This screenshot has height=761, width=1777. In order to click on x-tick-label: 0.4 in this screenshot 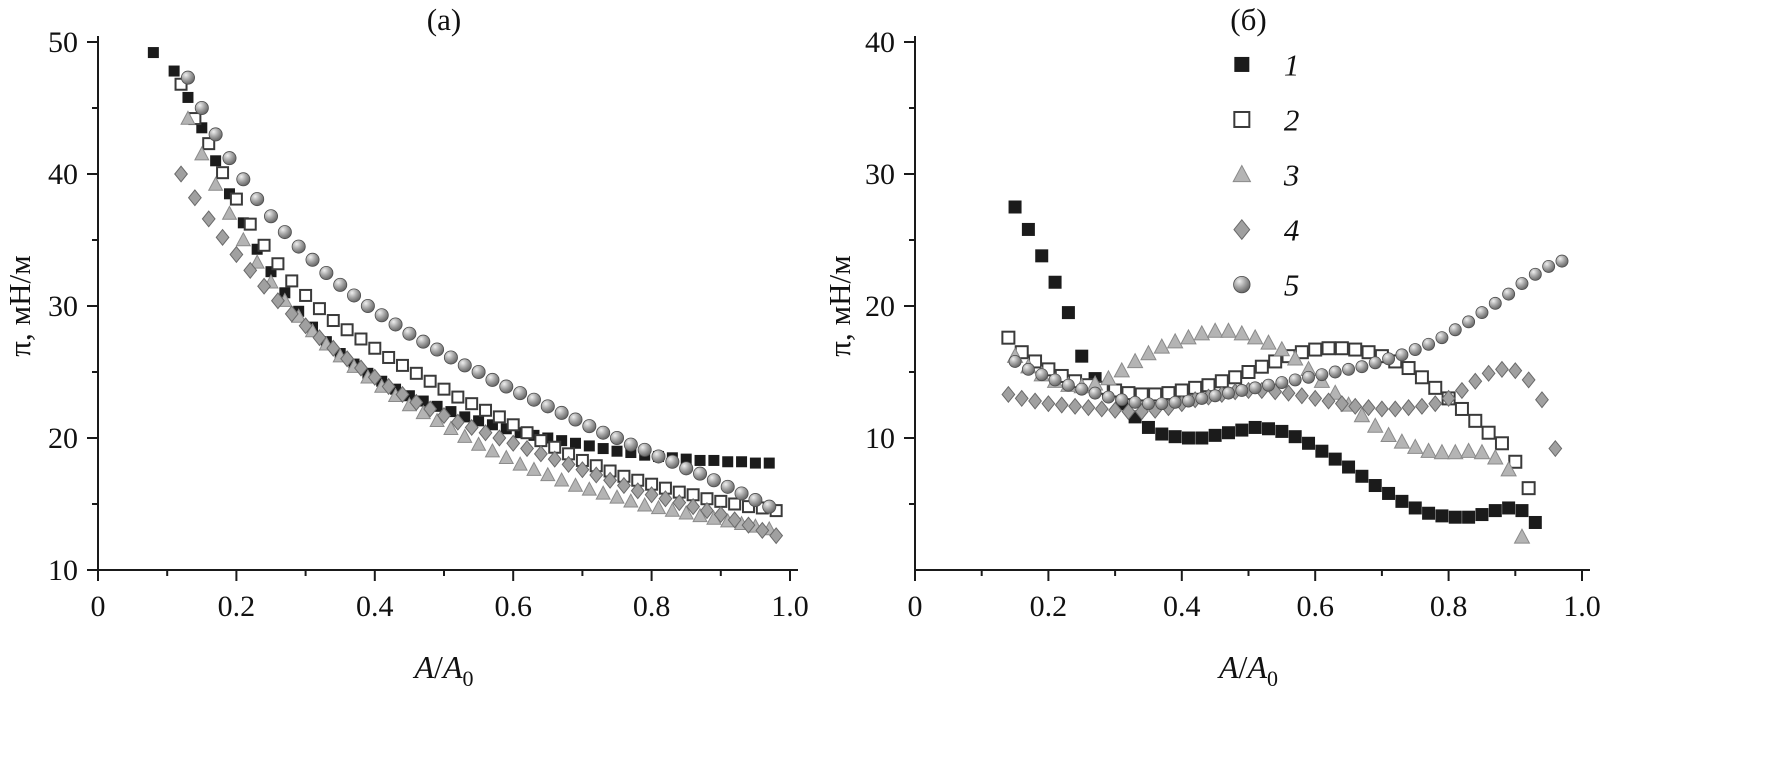, I will do `click(1182, 606)`.